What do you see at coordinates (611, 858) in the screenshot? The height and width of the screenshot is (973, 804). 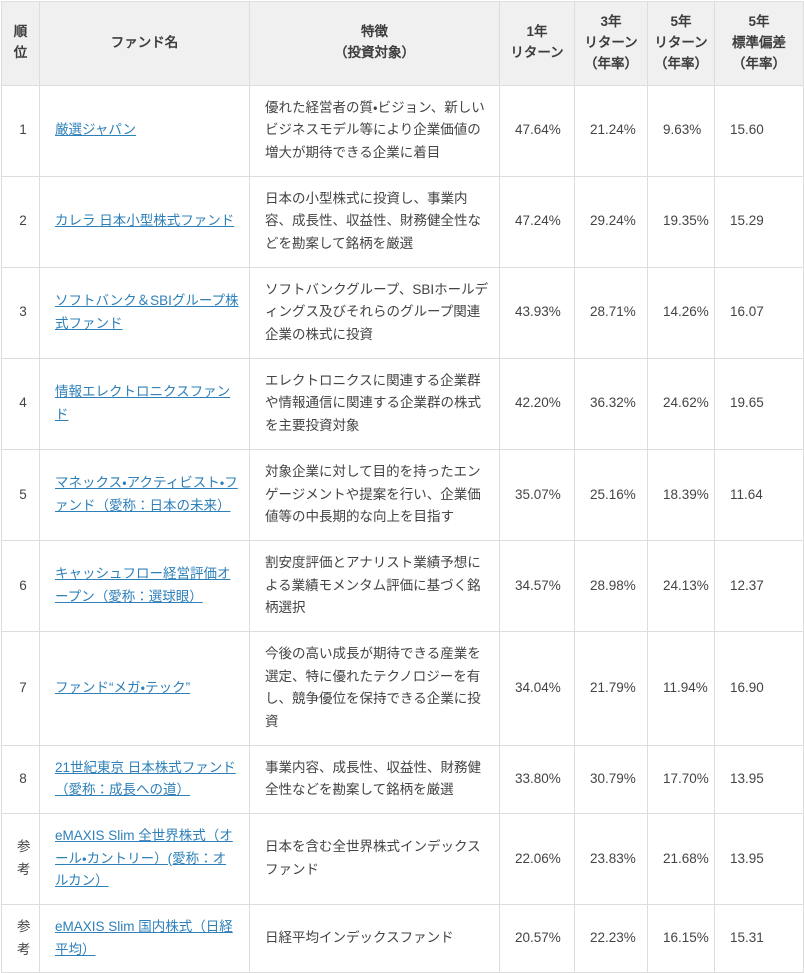 I see `return-3y-cell: 23.83%` at bounding box center [611, 858].